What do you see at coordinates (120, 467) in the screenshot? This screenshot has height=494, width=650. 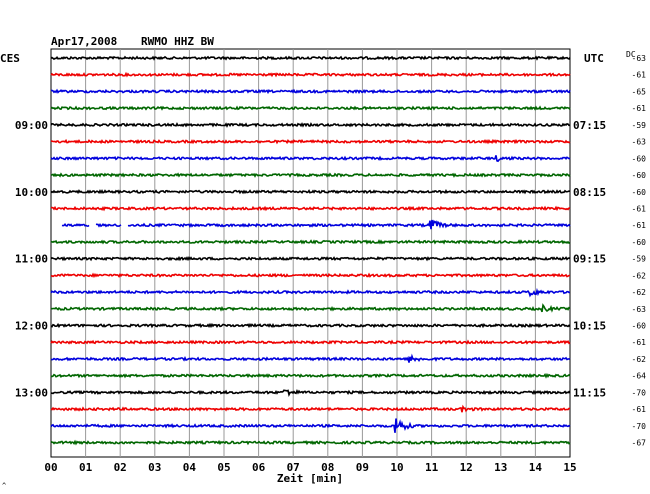 I see `x-tick-label: 02` at bounding box center [120, 467].